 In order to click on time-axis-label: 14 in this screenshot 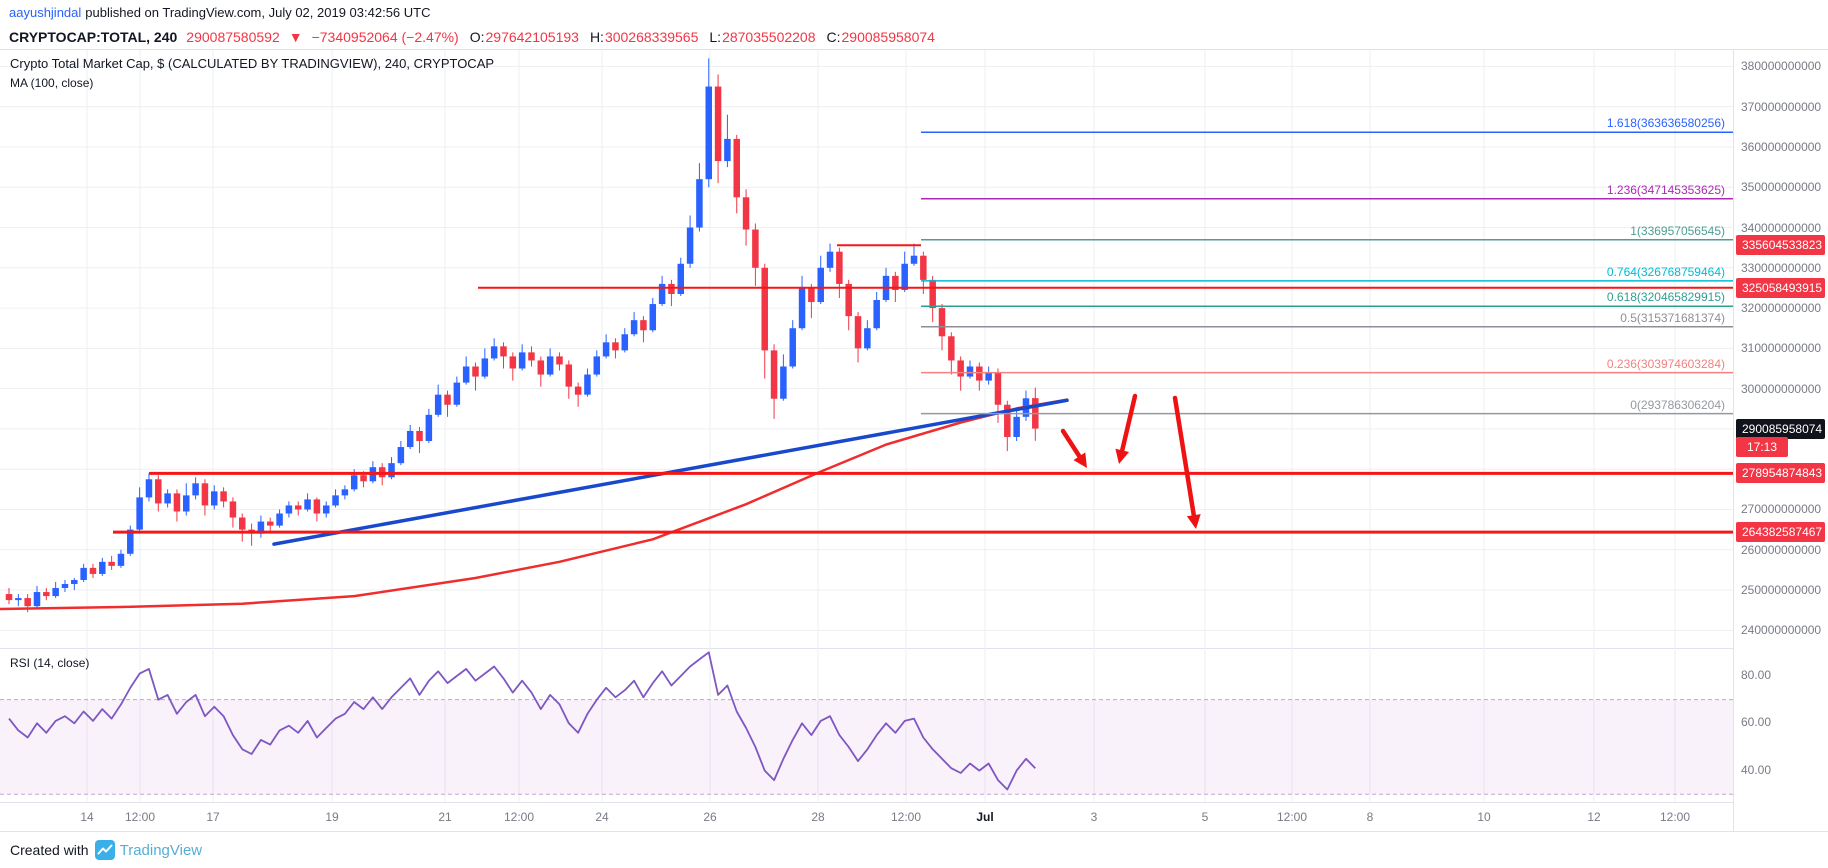, I will do `click(87, 817)`.